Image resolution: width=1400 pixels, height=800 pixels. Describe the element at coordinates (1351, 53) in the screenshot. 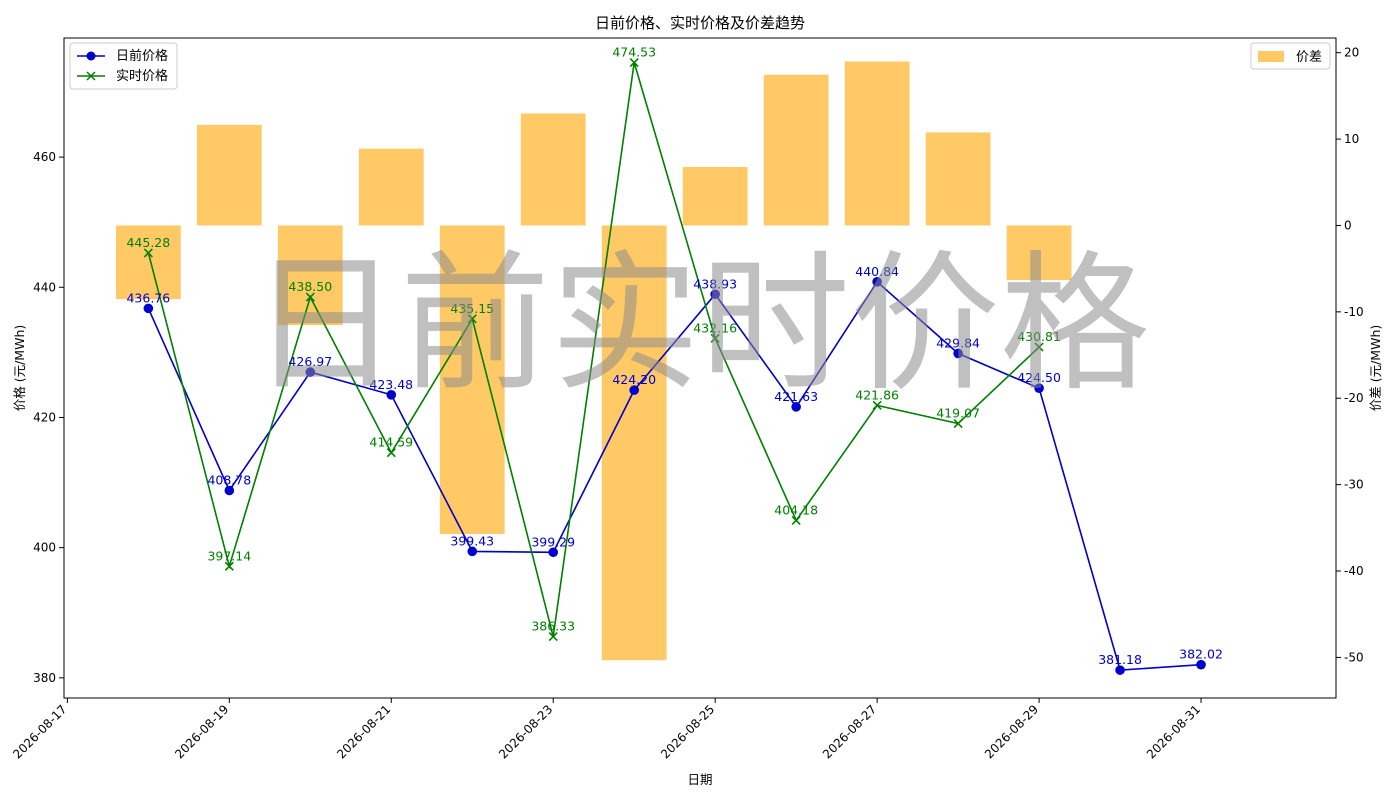

I see `y-right-tick-label: 20` at that location.